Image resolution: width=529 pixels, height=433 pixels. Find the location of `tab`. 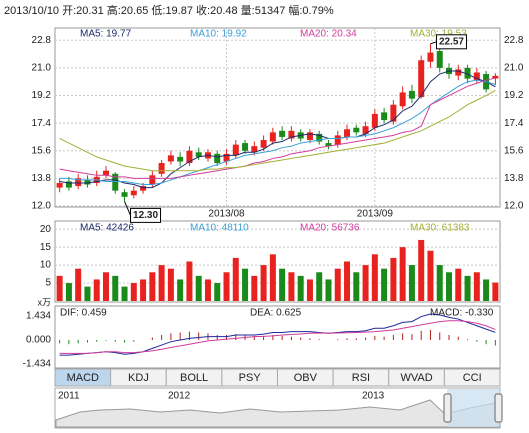

tab is located at coordinates (472, 377).